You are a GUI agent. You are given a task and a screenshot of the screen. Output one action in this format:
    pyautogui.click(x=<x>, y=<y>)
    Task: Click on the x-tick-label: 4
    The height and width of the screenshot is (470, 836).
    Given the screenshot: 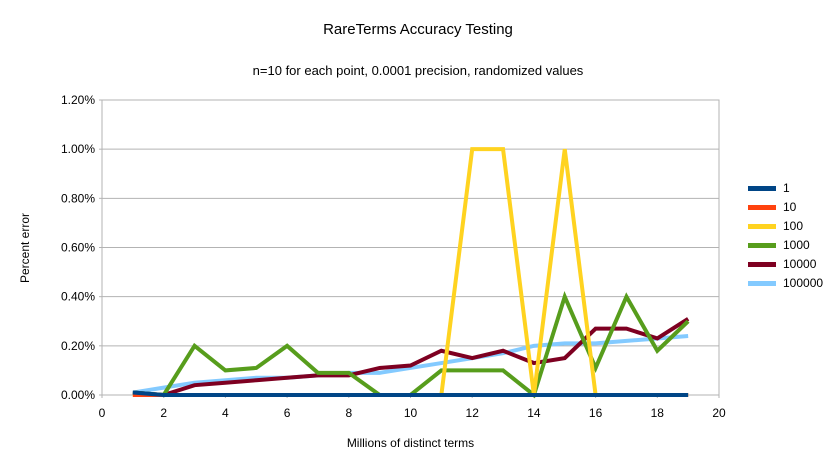 What is the action you would take?
    pyautogui.click(x=225, y=413)
    